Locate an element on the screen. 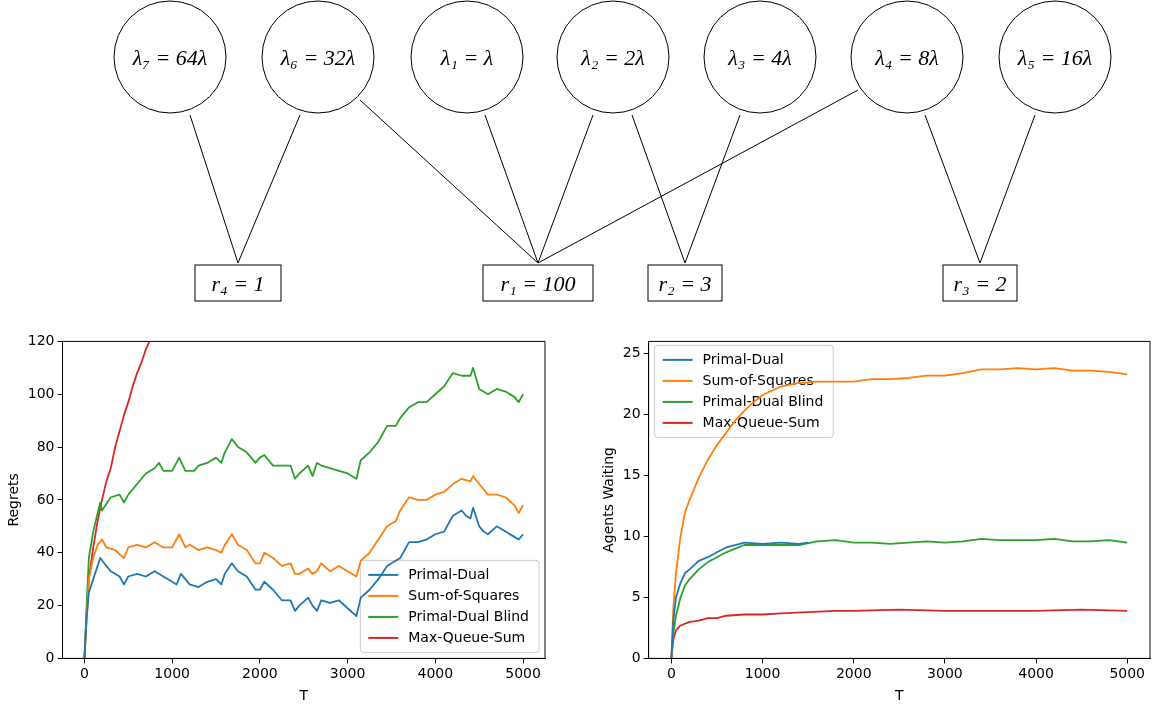 This screenshot has height=707, width=1170. y-tick-label: 100 is located at coordinates (41, 392).